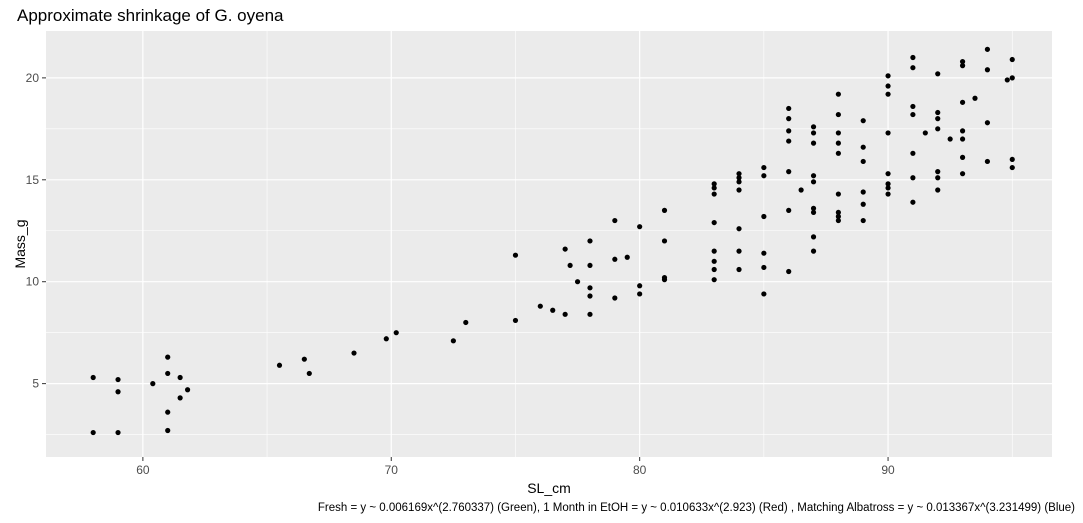 This screenshot has height=523, width=1083. Describe the element at coordinates (392, 470) in the screenshot. I see `x-tick-label: 70` at that location.